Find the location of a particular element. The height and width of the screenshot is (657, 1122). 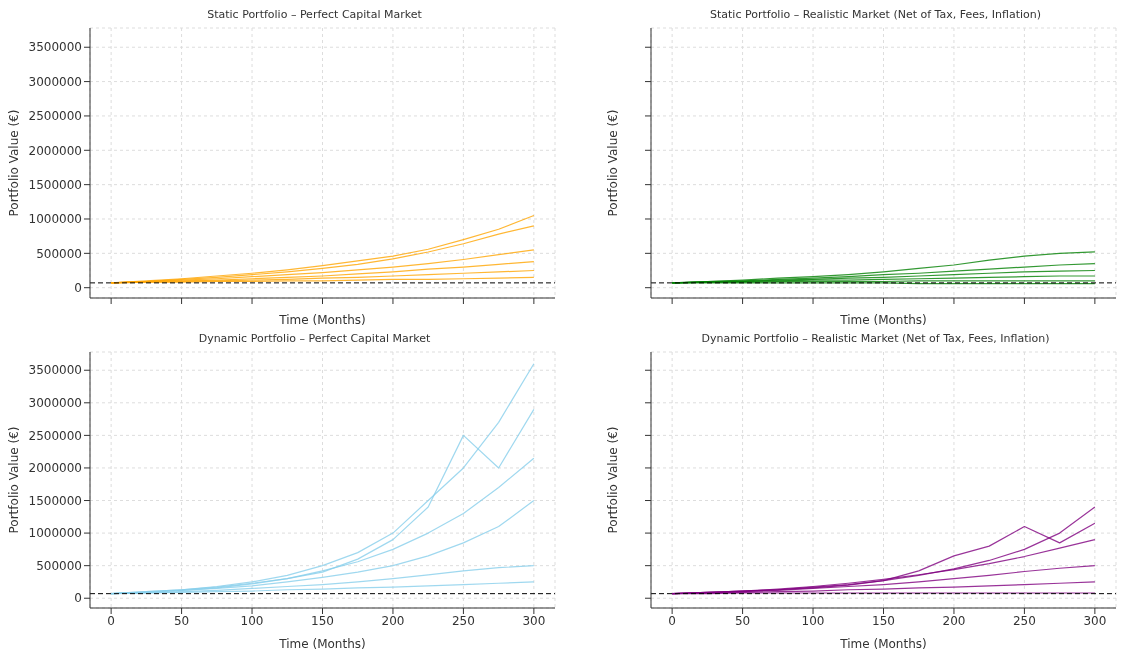

chart-title: Dynamic Portfolio – Perfect Capital Market is located at coordinates (314, 339).